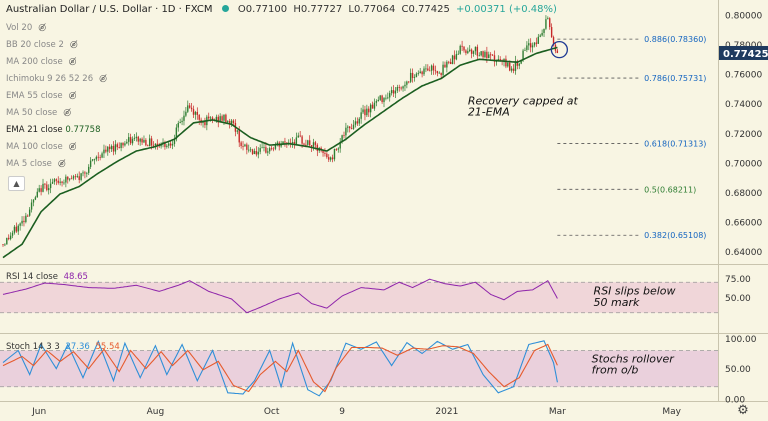 The image size is (768, 421). Describe the element at coordinates (53, 130) in the screenshot. I see `indicator-row-ema21: EMA 21 close 0.77758` at that location.